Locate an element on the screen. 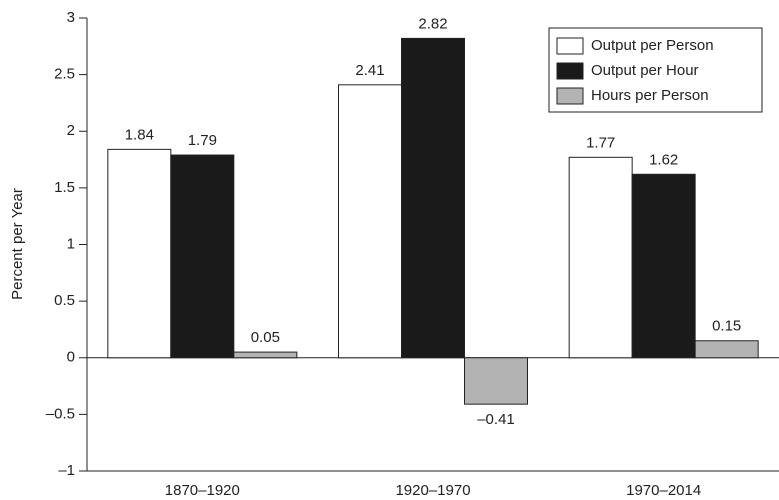  x-tick-label: 1870–1920 is located at coordinates (202, 490).